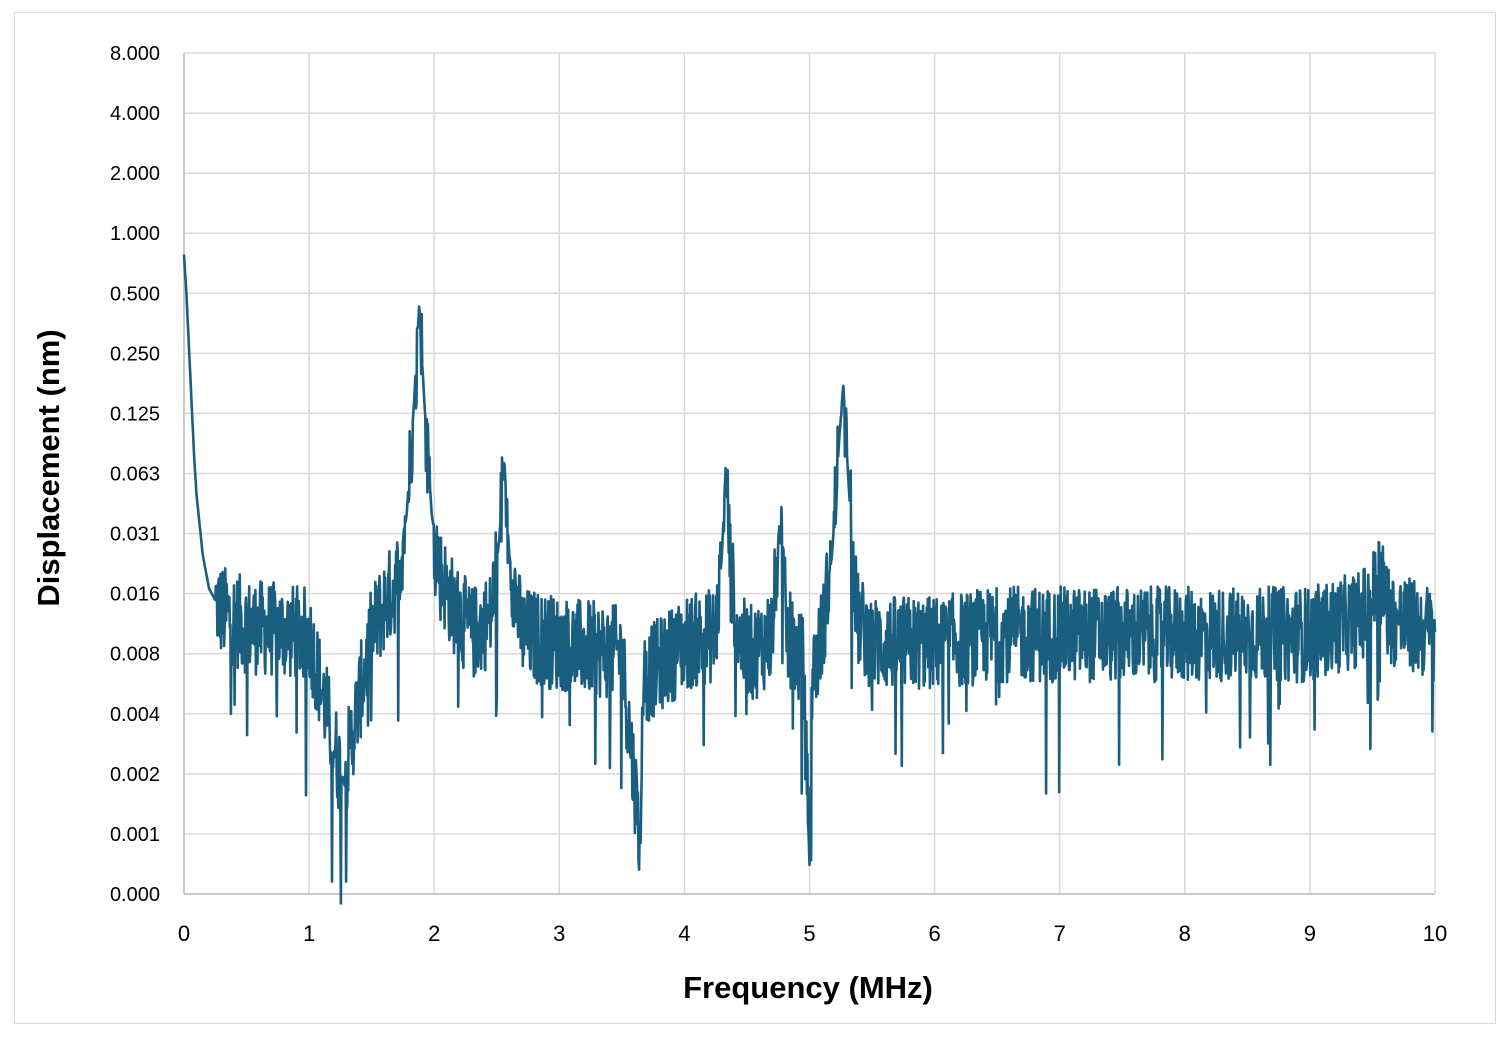 The width and height of the screenshot is (1509, 1044). What do you see at coordinates (434, 933) in the screenshot?
I see `x-tick-label: 2` at bounding box center [434, 933].